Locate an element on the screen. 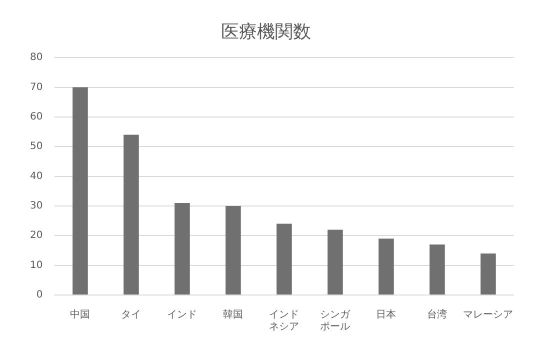 Image resolution: width=536 pixels, height=359 pixels. x-tick-label: インドネシア is located at coordinates (284, 321).